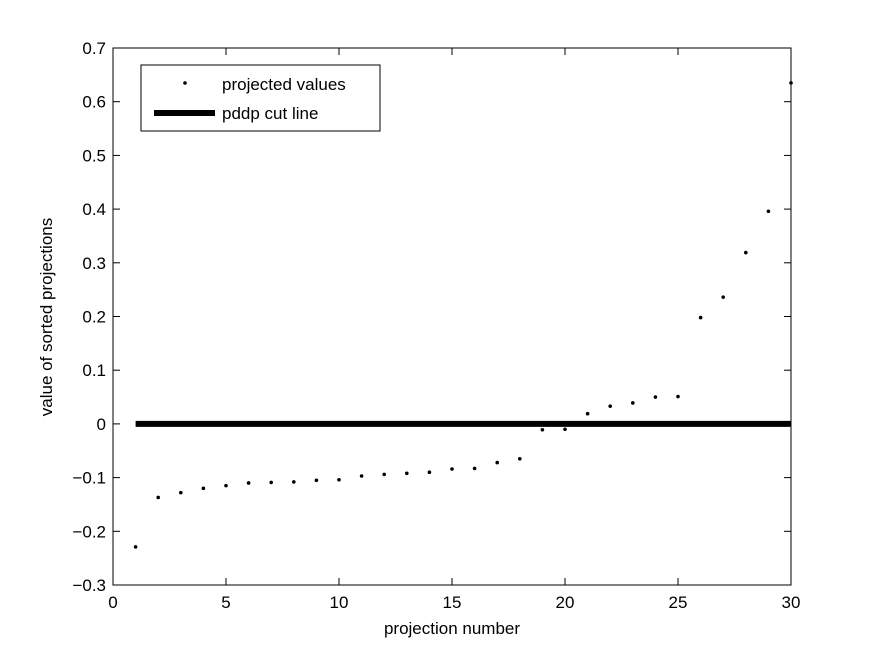 This screenshot has height=656, width=872. What do you see at coordinates (94, 317) in the screenshot?
I see `y-tick-label: 0.2` at bounding box center [94, 317].